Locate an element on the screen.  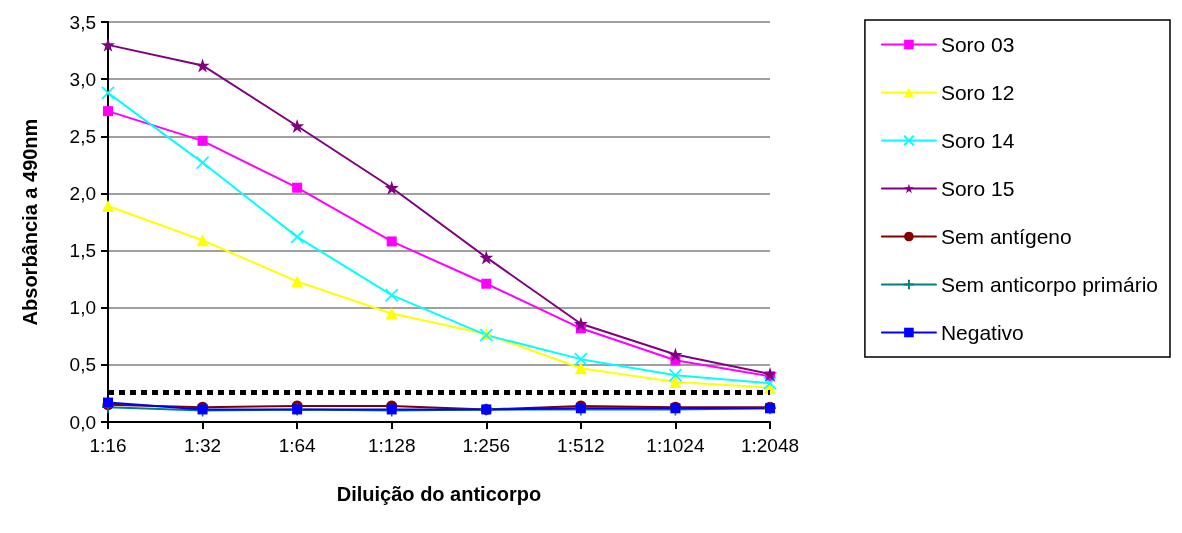
legend-label: Soro 14 is located at coordinates (977, 140).